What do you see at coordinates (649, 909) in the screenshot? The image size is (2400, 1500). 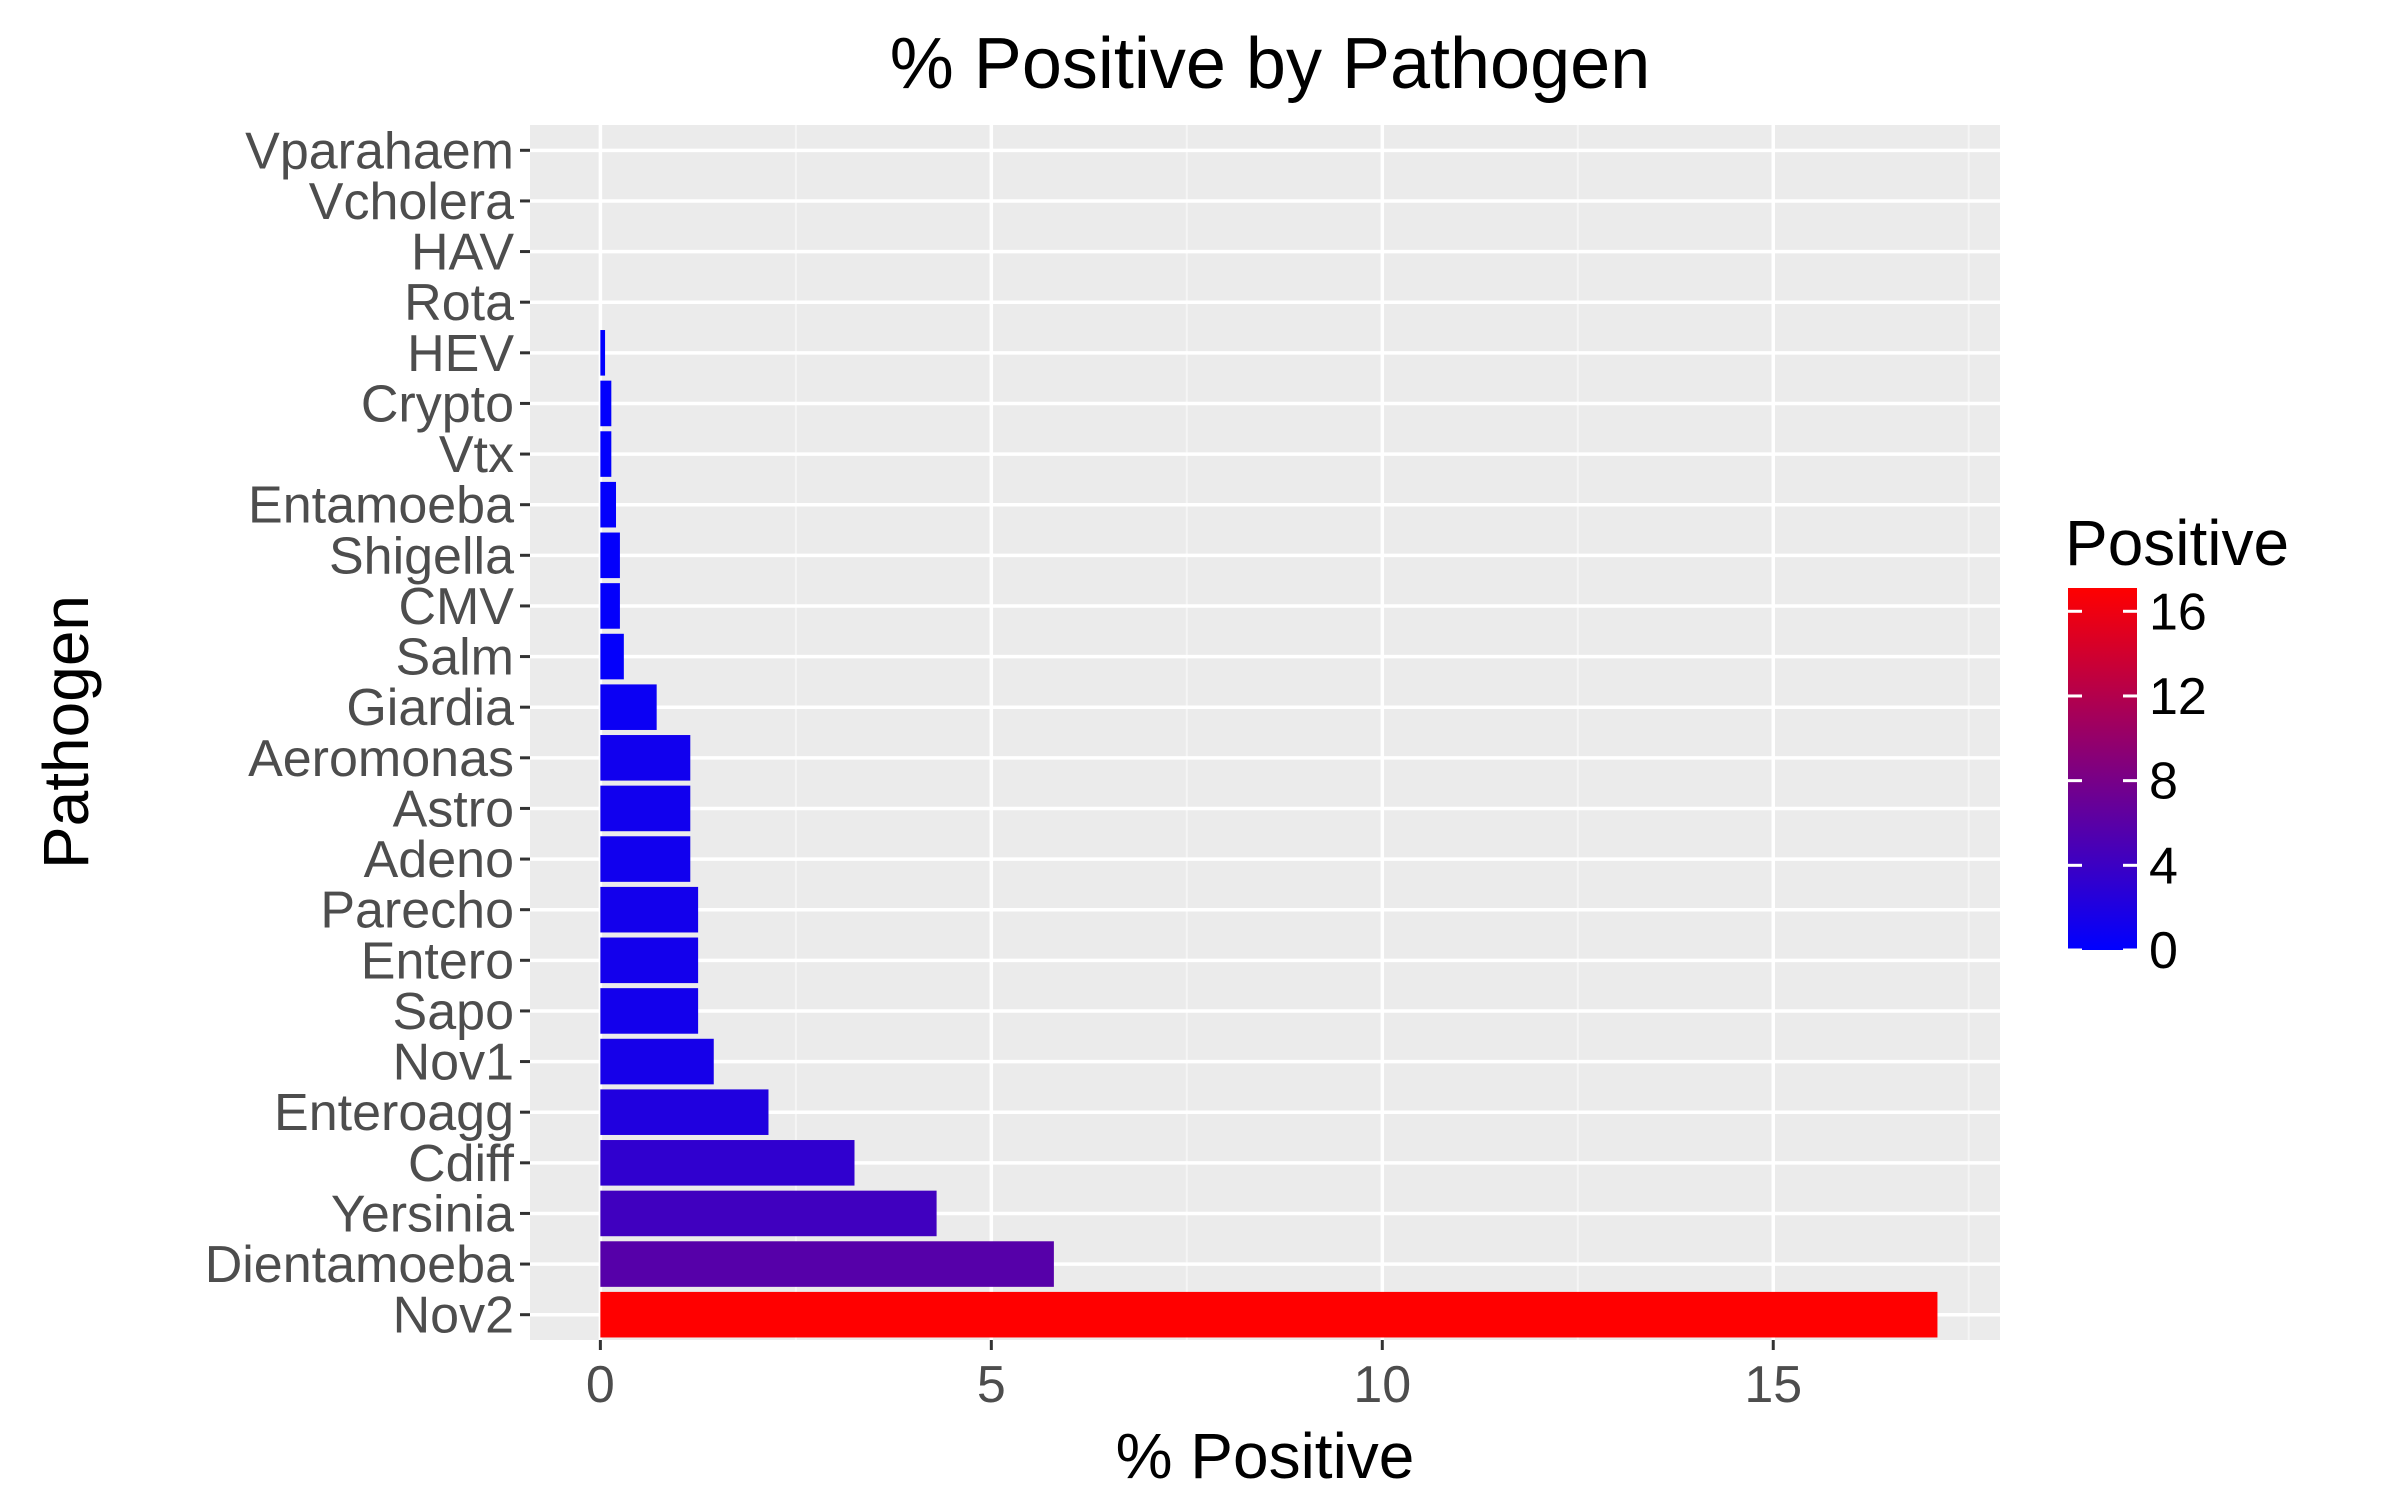 I see `bar-parecho` at bounding box center [649, 909].